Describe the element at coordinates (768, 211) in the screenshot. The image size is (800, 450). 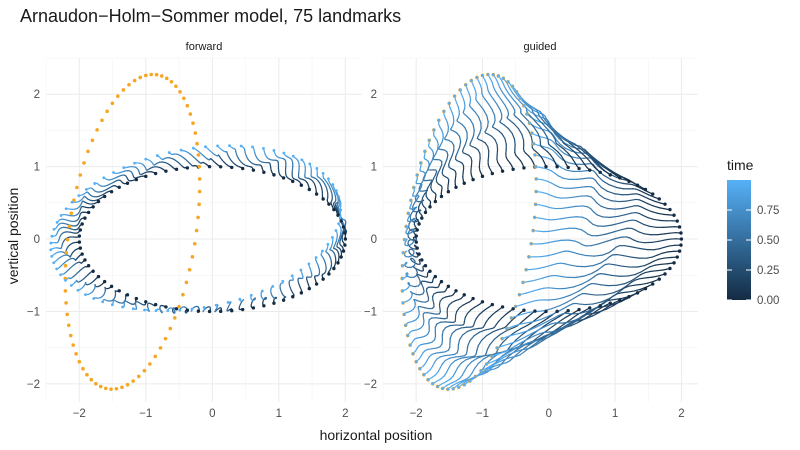
I see `legend-tick-label: 0.75` at that location.